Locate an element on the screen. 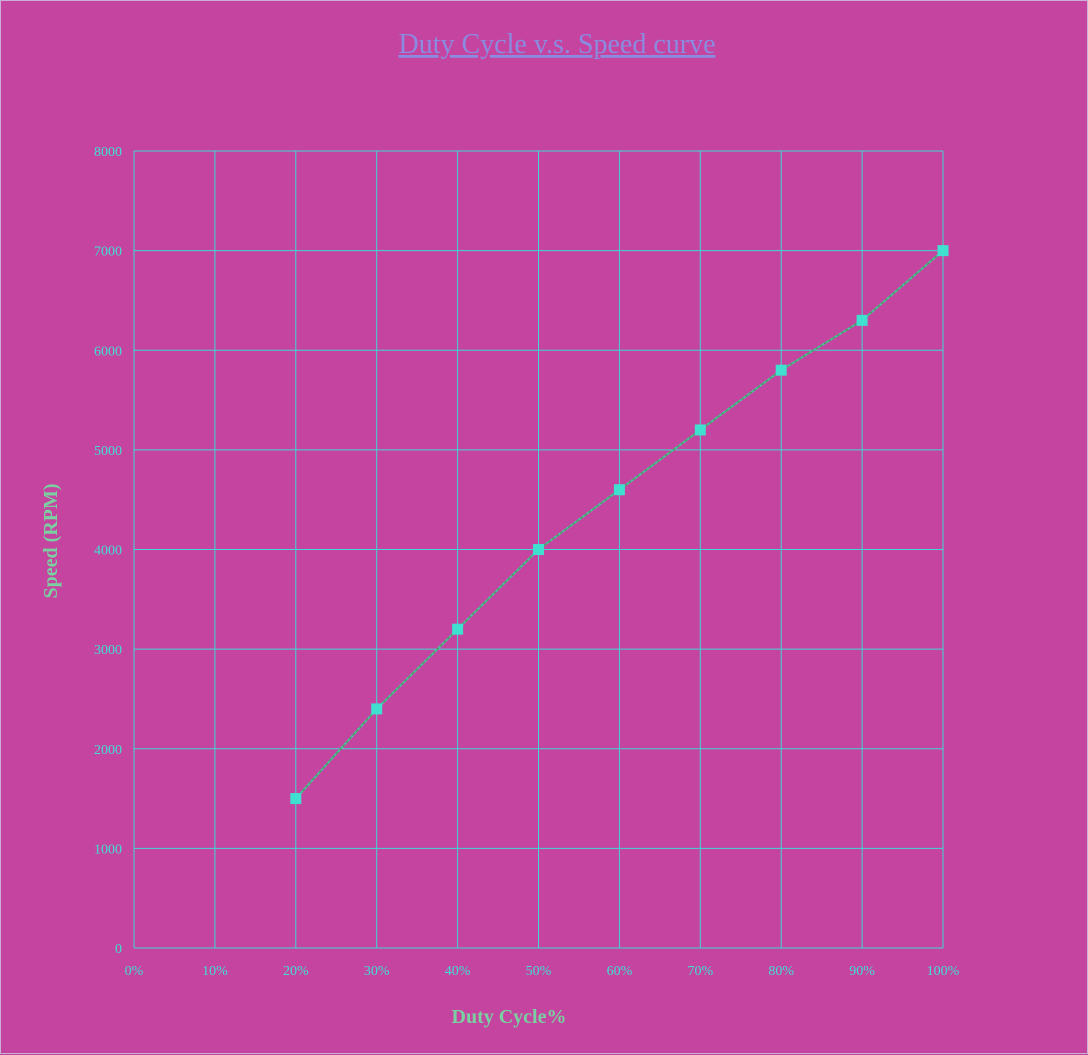 The height and width of the screenshot is (1055, 1088). y-tick-label: 1000 is located at coordinates (108, 849).